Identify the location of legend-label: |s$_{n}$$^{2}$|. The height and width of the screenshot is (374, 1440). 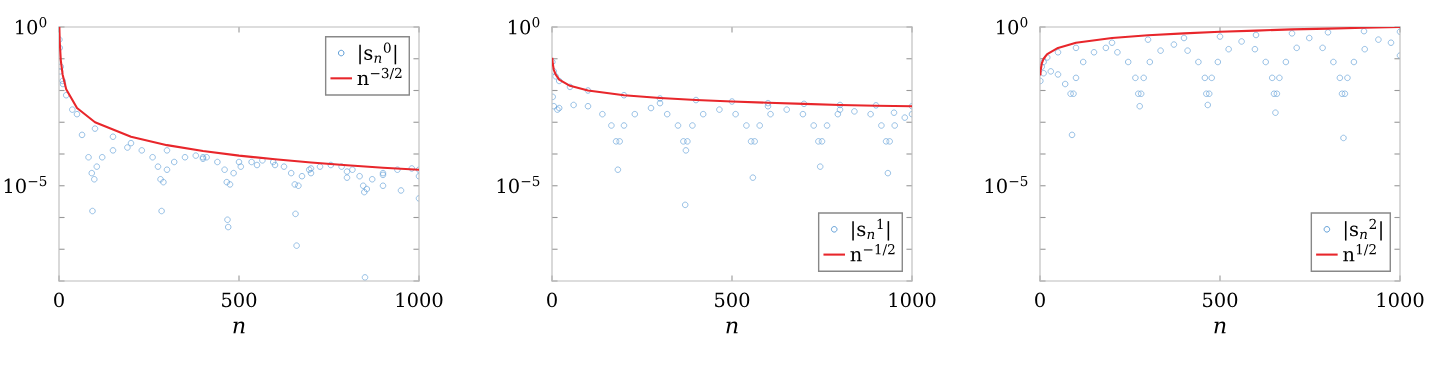
(1363, 229).